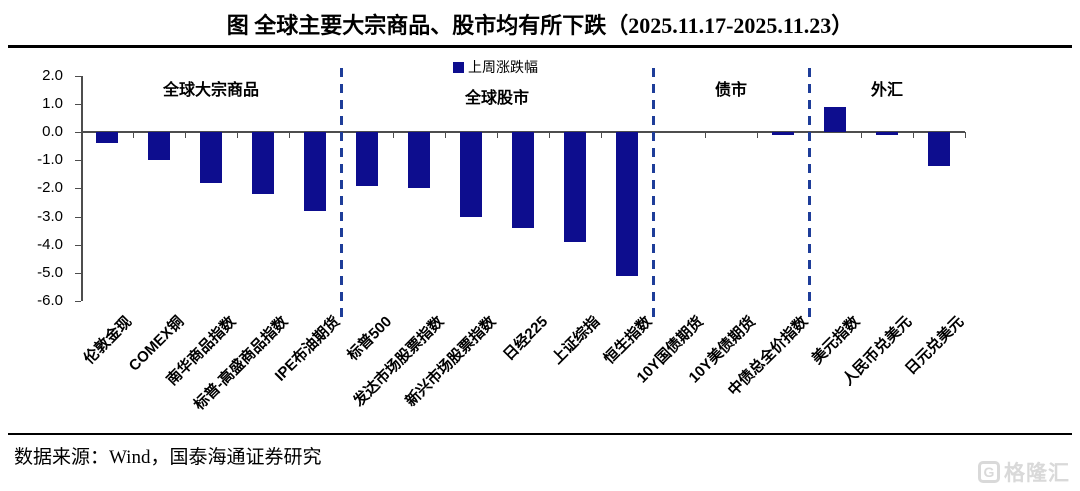 The image size is (1080, 491). I want to click on watermark-text: 格隆汇, so click(1037, 473).